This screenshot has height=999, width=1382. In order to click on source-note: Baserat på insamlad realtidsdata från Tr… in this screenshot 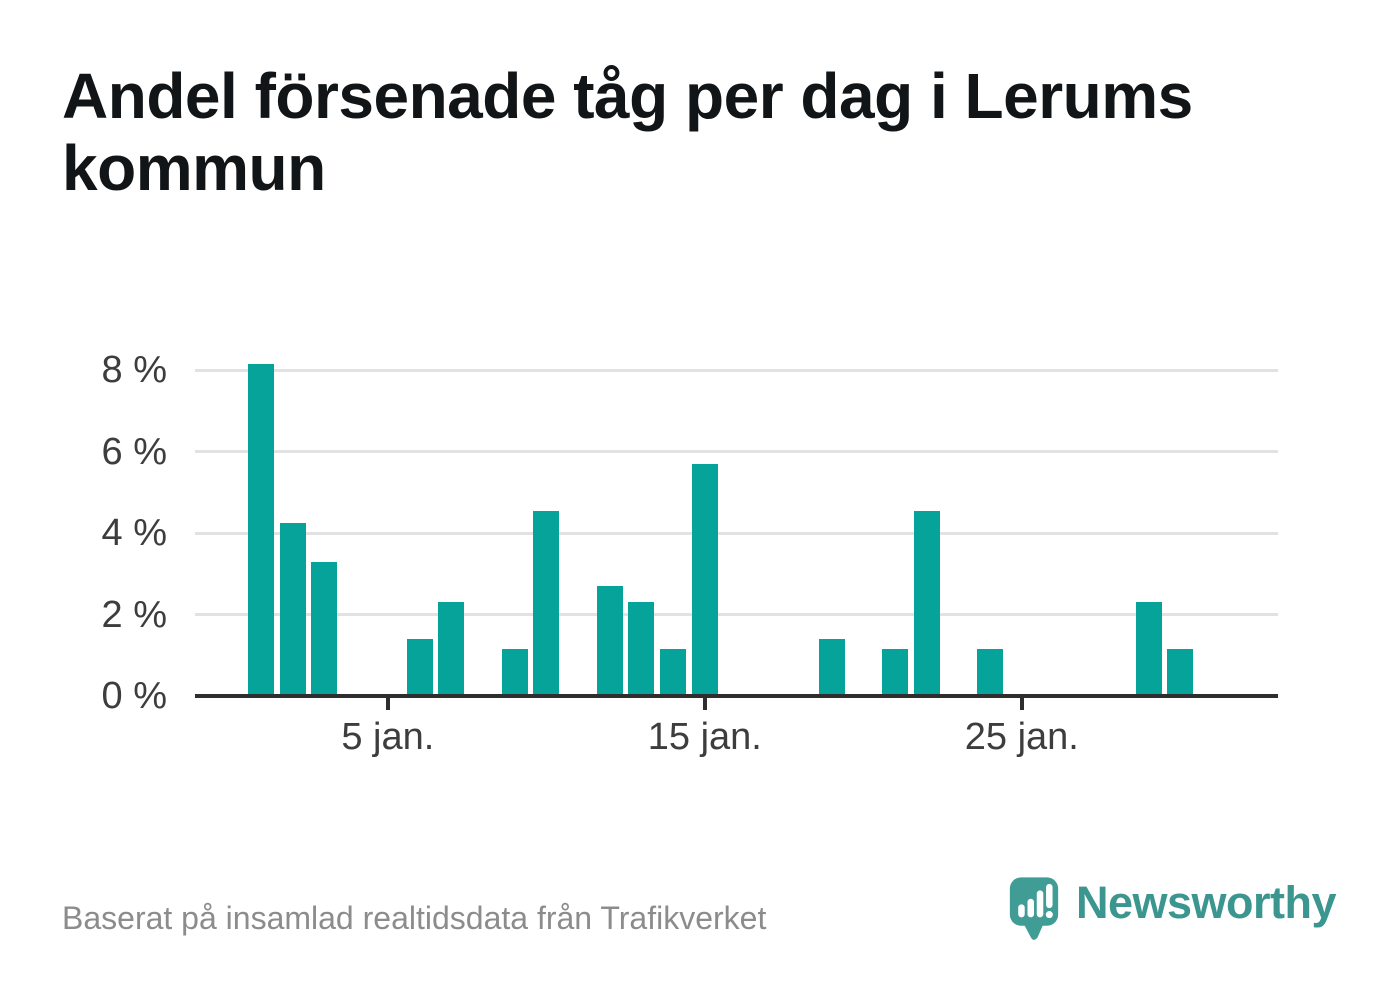, I will do `click(414, 918)`.